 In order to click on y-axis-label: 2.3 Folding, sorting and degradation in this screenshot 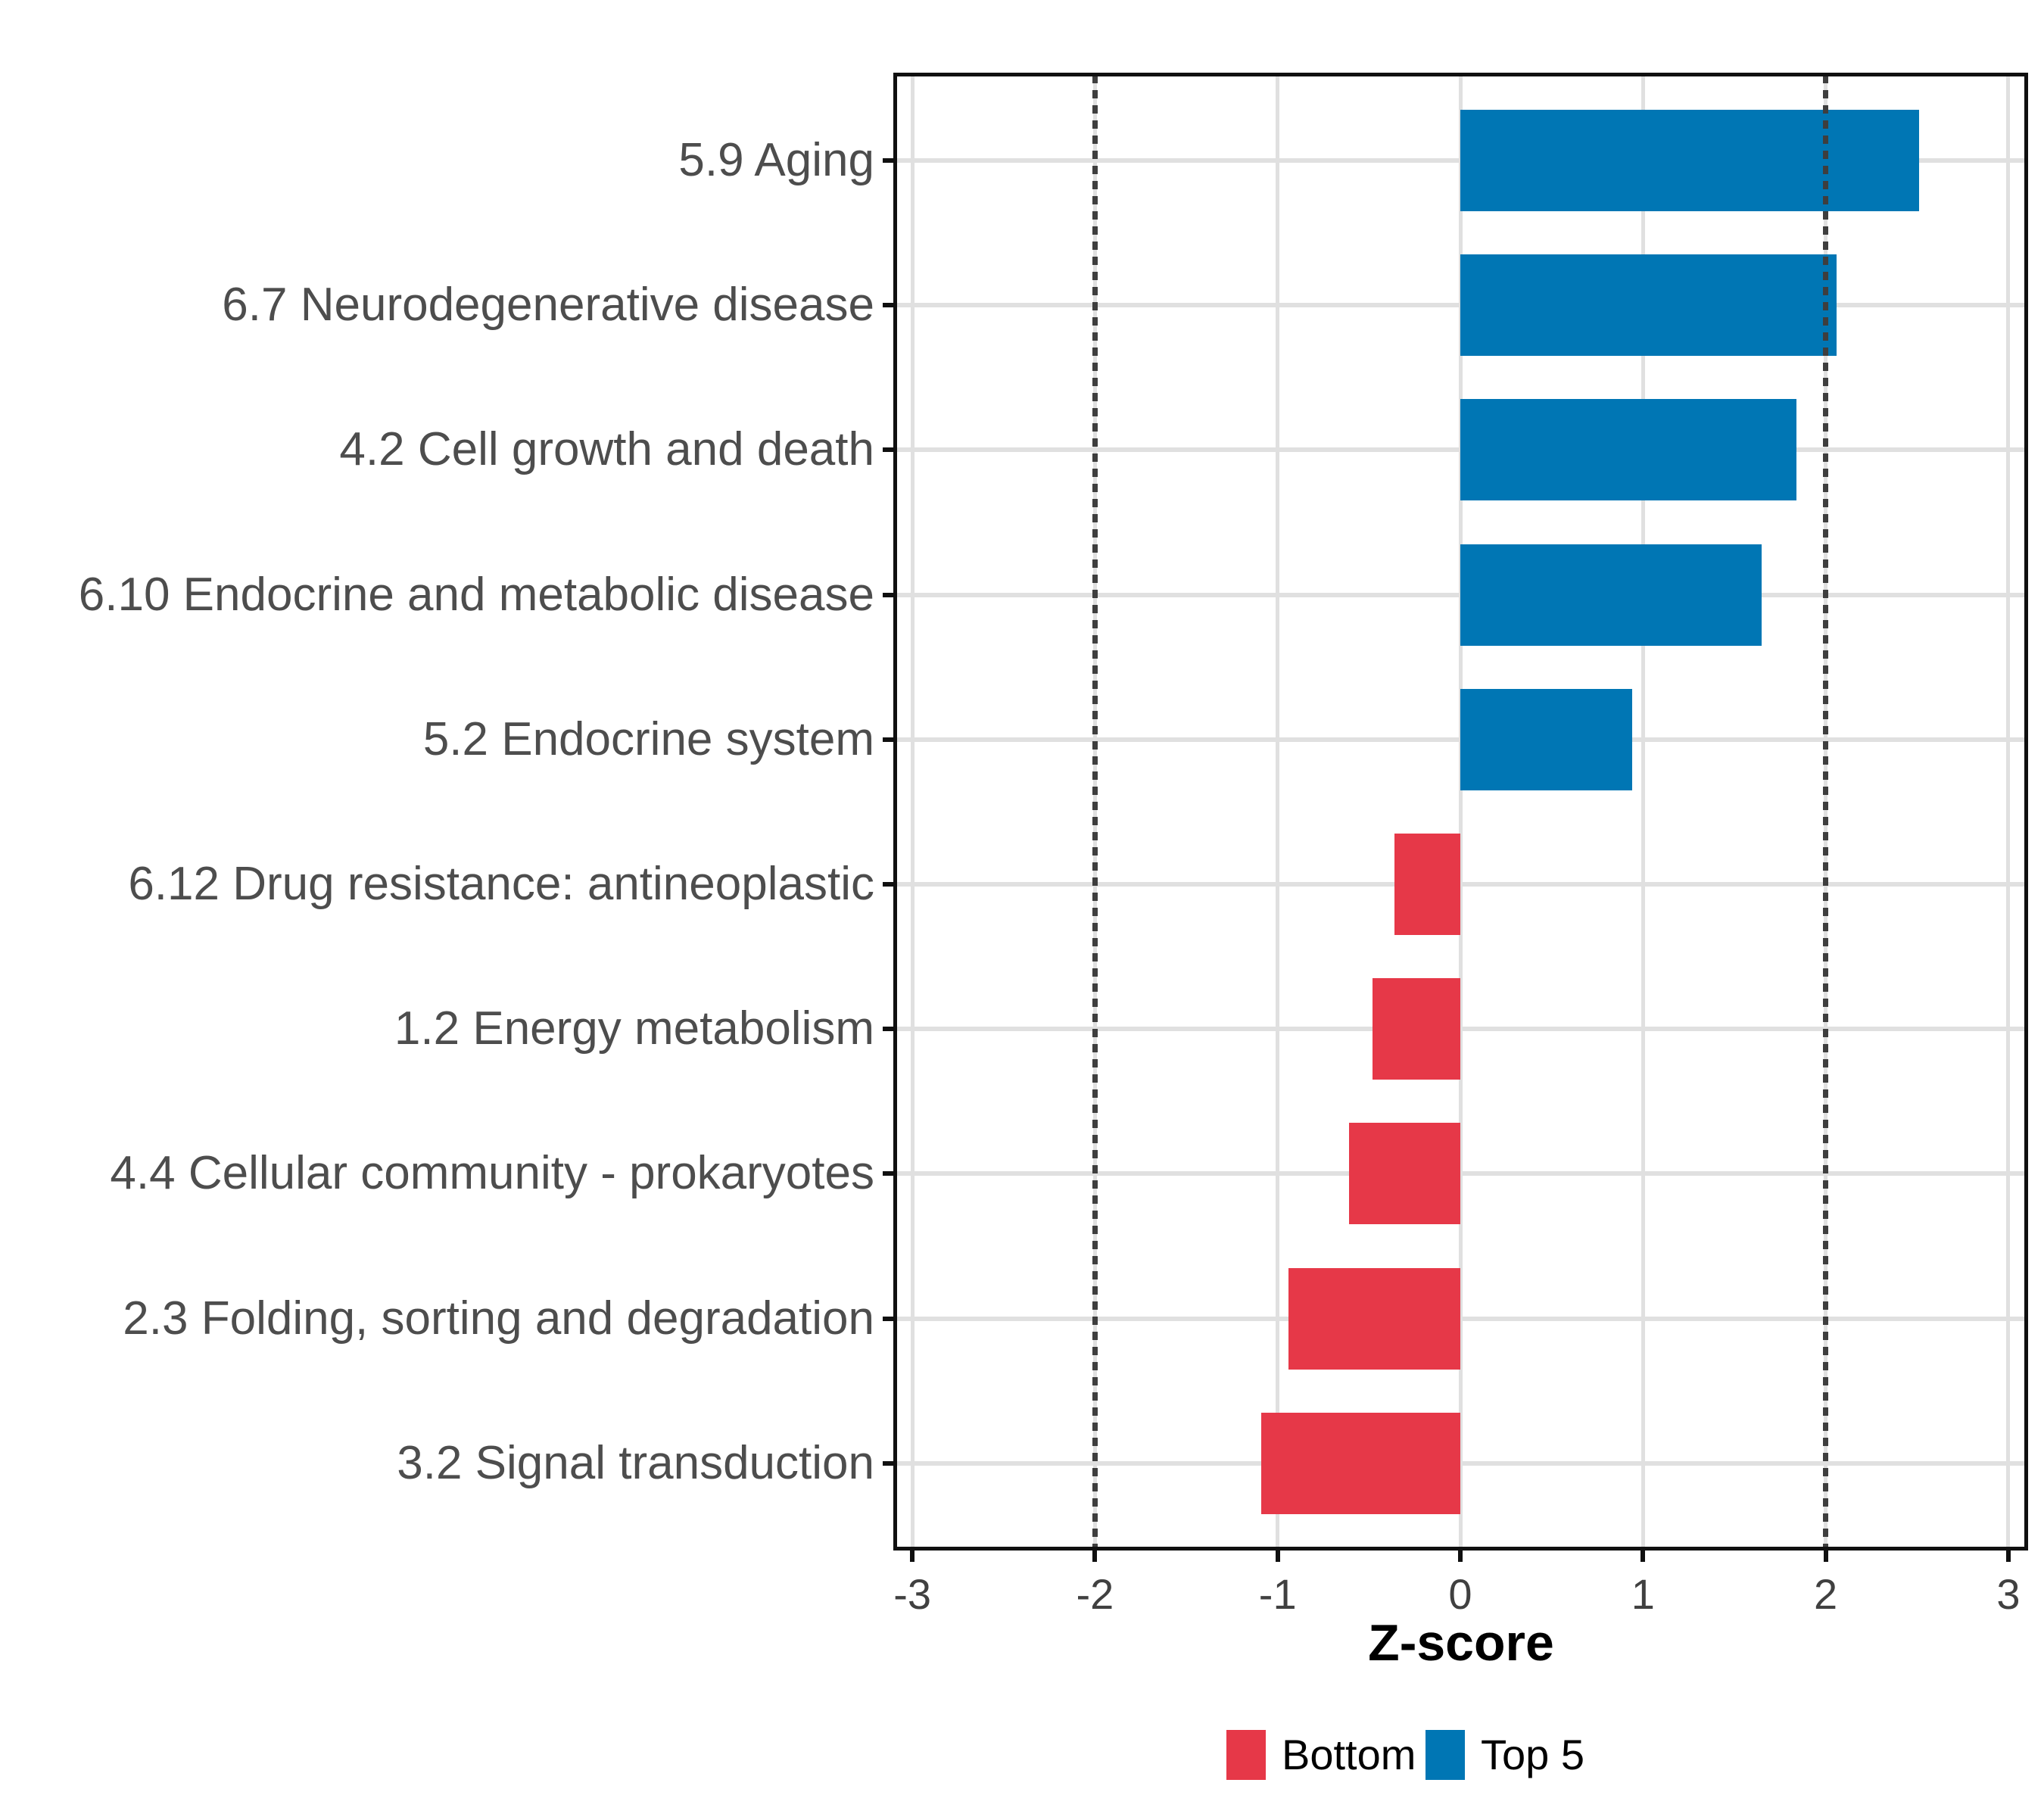, I will do `click(498, 1318)`.